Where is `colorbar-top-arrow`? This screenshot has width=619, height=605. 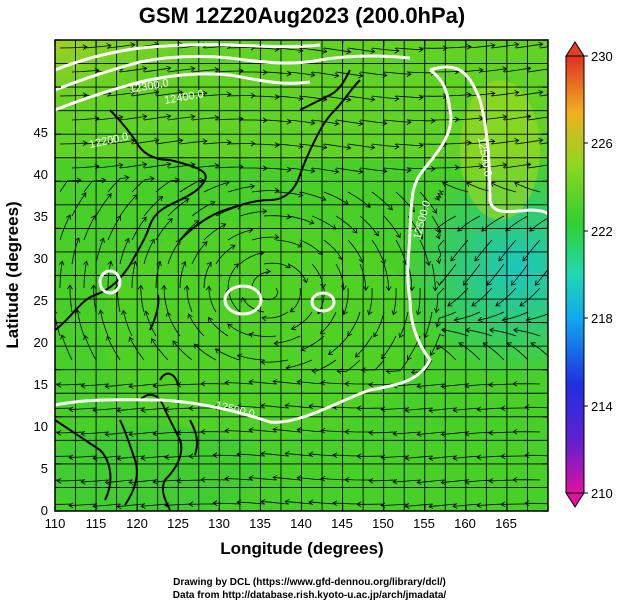
colorbar-top-arrow is located at coordinates (575, 49).